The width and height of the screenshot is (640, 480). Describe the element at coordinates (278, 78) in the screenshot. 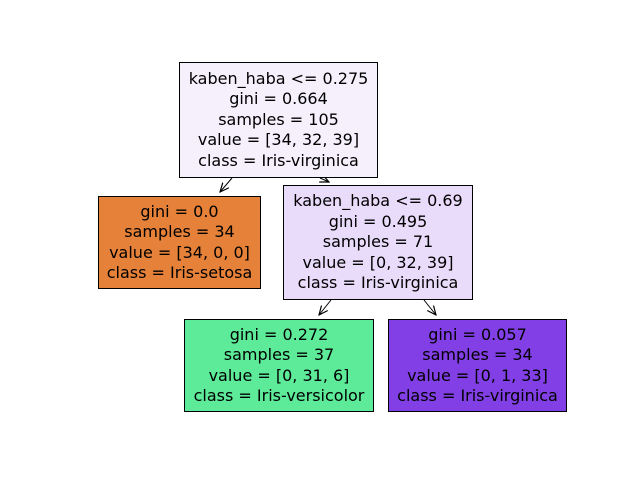

I see `node-condition: kaben_haba <= 0.275` at that location.